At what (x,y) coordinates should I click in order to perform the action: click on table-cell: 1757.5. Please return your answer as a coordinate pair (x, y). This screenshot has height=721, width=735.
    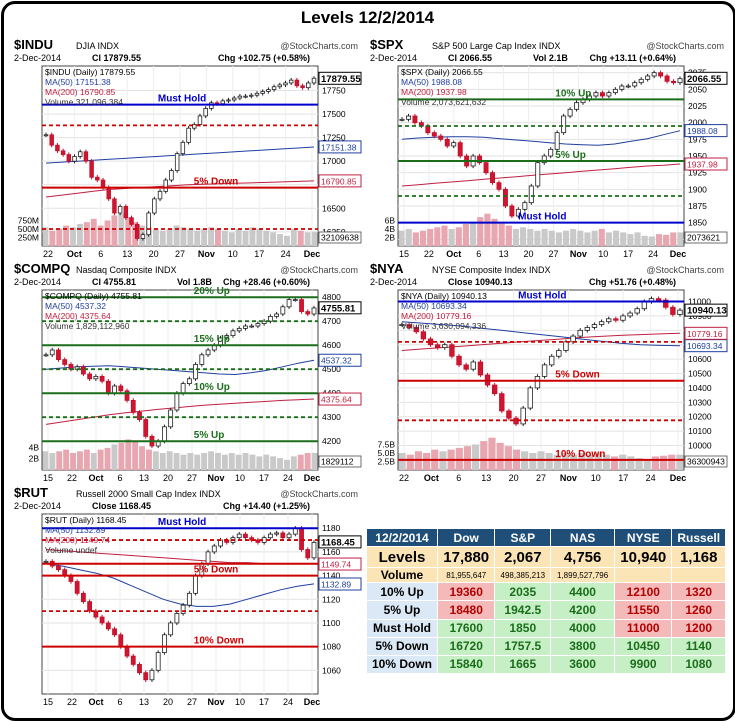
    Looking at the image, I should click on (523, 646).